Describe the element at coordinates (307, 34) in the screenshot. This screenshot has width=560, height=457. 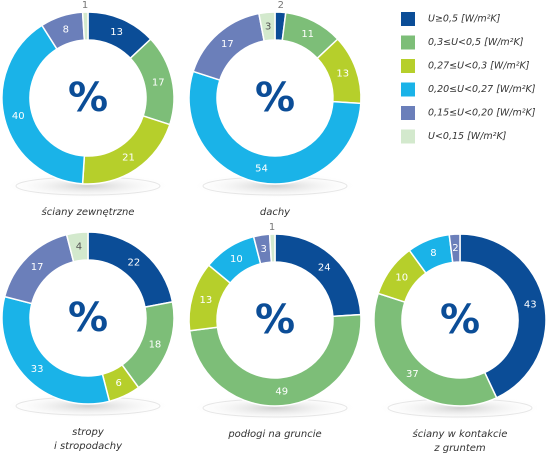
I see `data-label: 11` at that location.